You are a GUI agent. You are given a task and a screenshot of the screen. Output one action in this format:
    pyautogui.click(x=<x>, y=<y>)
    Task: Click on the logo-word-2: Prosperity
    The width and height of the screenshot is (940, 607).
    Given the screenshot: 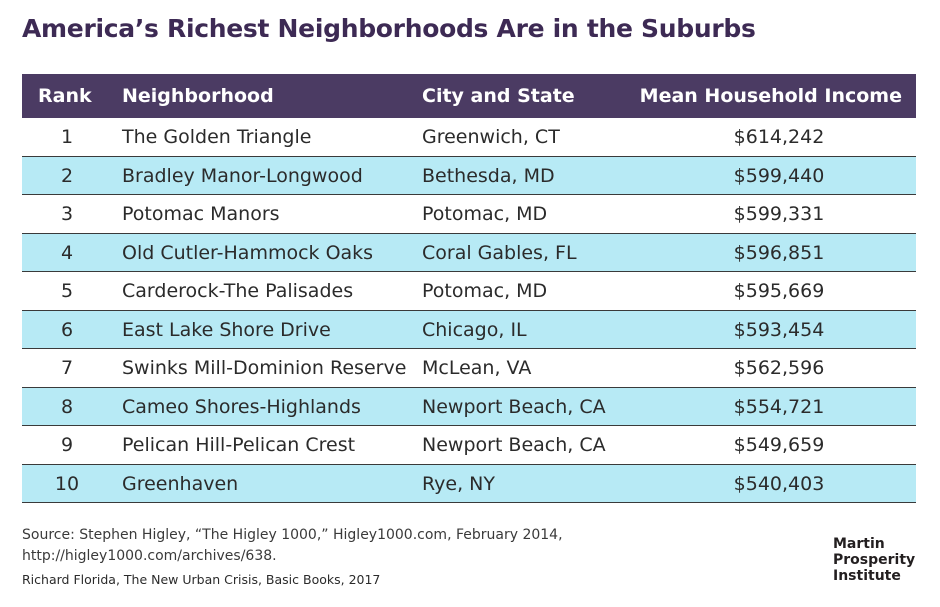 What is the action you would take?
    pyautogui.click(x=874, y=560)
    